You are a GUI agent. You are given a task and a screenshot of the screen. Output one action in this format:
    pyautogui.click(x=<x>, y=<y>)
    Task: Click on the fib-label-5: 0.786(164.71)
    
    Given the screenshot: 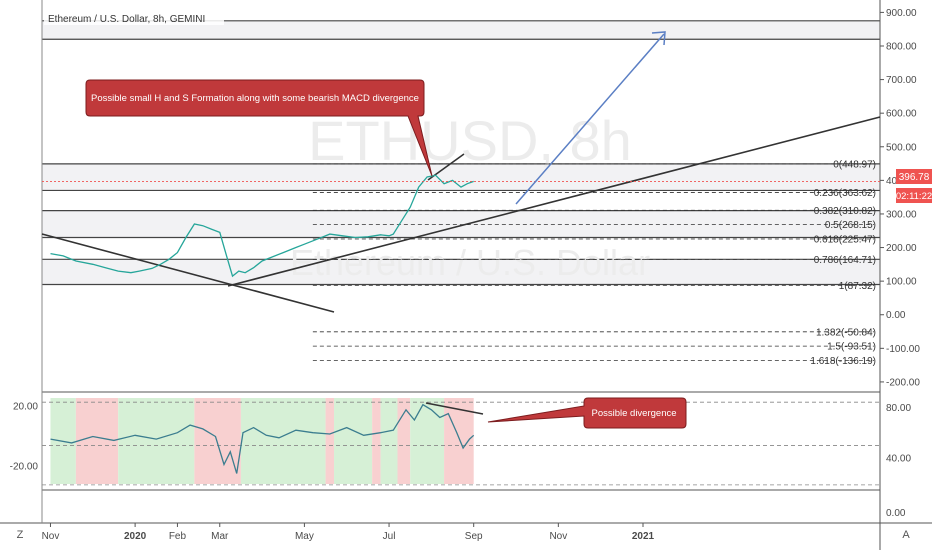 What is the action you would take?
    pyautogui.click(x=845, y=260)
    